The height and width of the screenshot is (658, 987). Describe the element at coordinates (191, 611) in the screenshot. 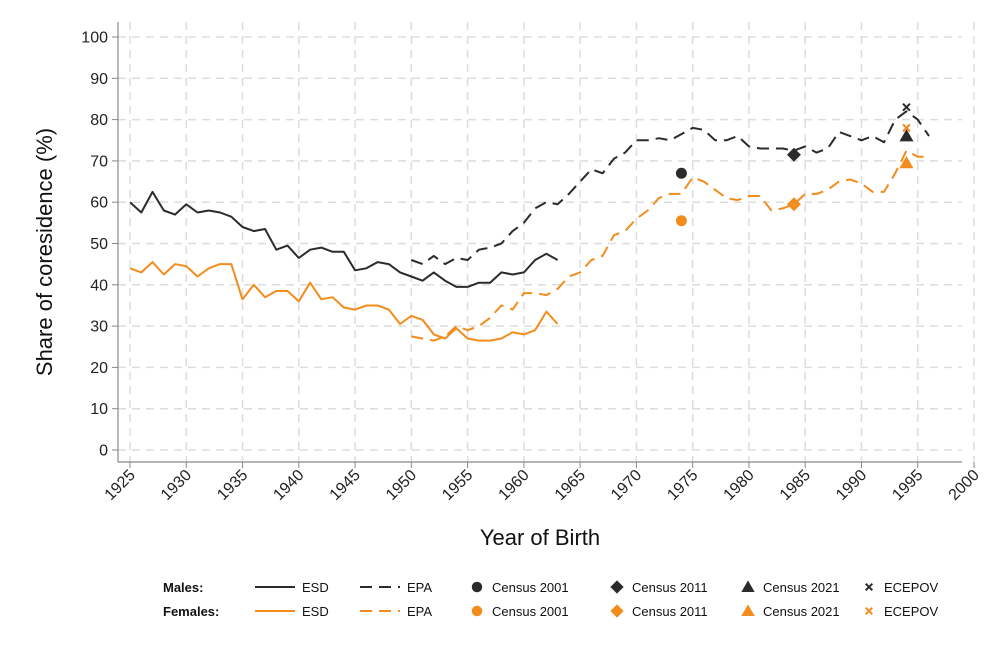

I see `legend-group-label: Females:` at that location.